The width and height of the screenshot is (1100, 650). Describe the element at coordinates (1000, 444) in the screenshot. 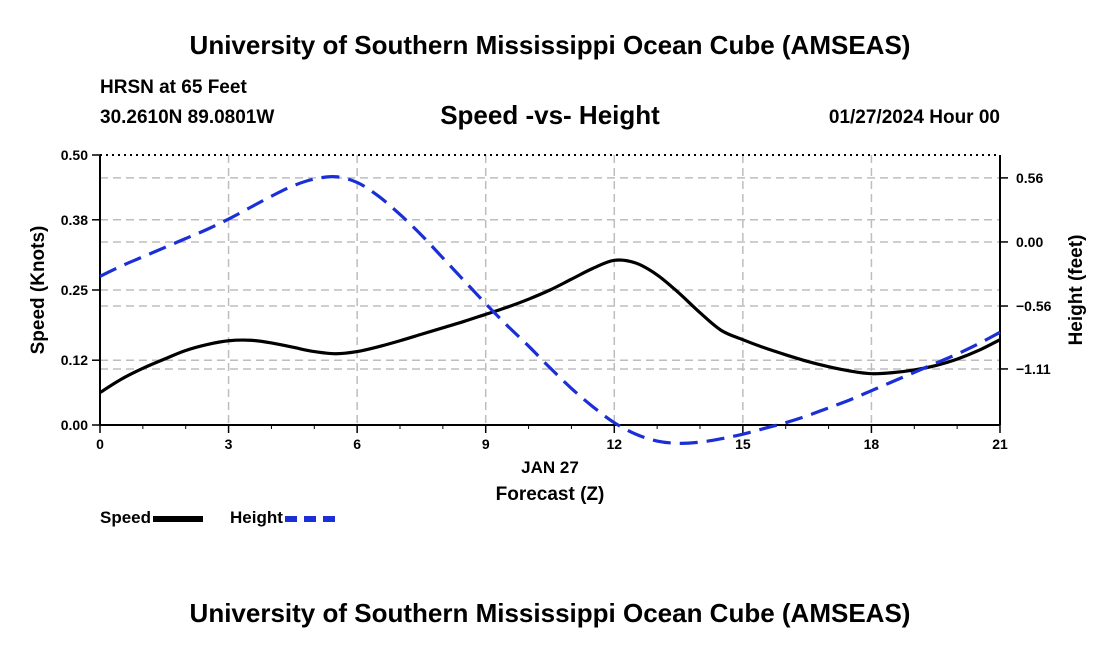

I see `x-tick-label: 21` at that location.